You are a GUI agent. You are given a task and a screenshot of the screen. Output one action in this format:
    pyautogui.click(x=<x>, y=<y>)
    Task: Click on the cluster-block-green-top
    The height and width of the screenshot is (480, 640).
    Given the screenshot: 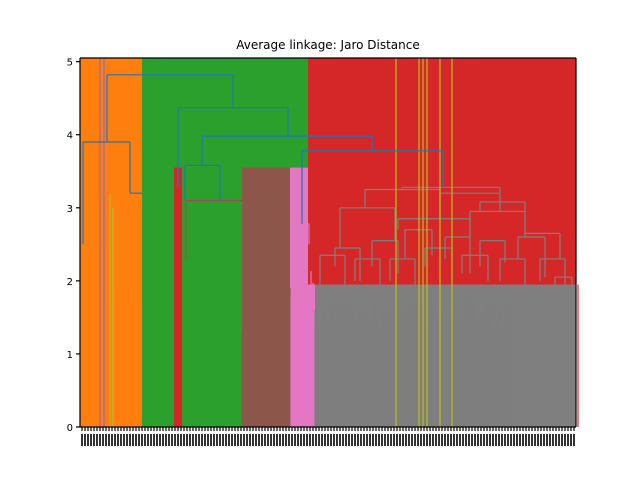 What is the action you would take?
    pyautogui.click(x=225, y=113)
    